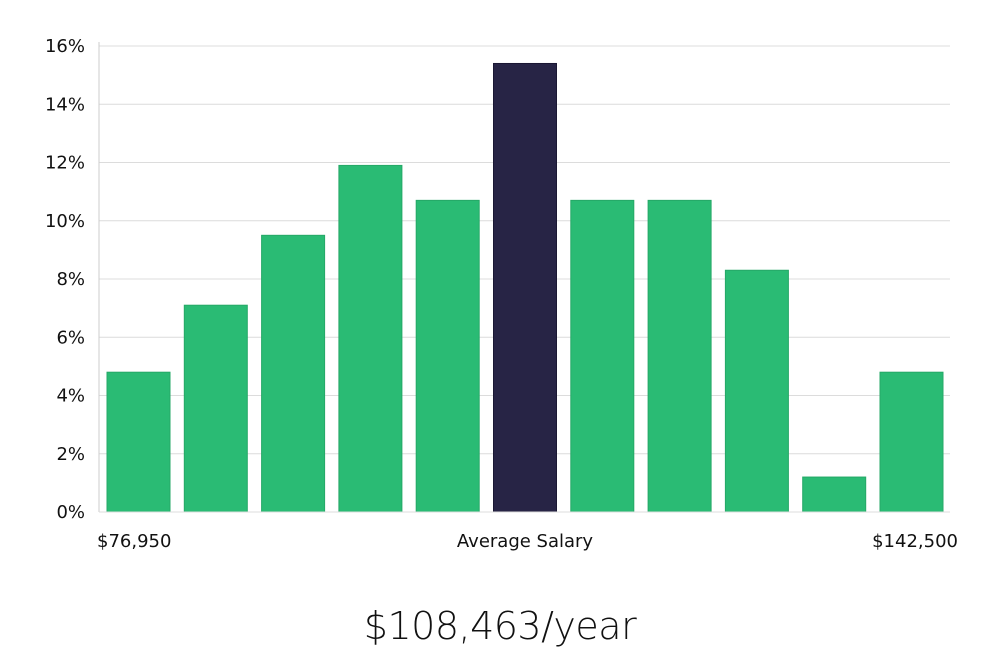 Image resolution: width=1000 pixels, height=660 pixels. What do you see at coordinates (915, 541) in the screenshot?
I see `x-max-label: $142,500` at bounding box center [915, 541].